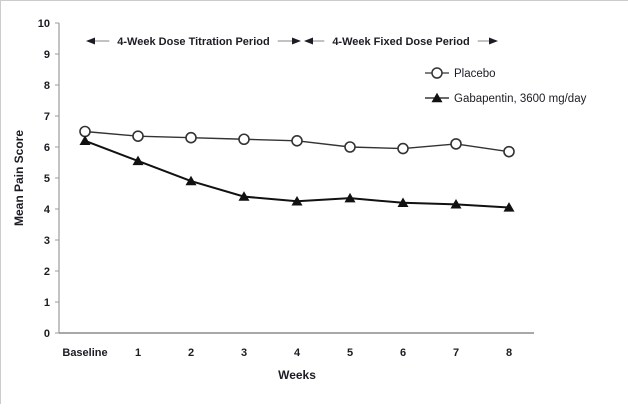 The image size is (628, 410). Describe the element at coordinates (456, 353) in the screenshot. I see `x-tick-label: 7` at that location.